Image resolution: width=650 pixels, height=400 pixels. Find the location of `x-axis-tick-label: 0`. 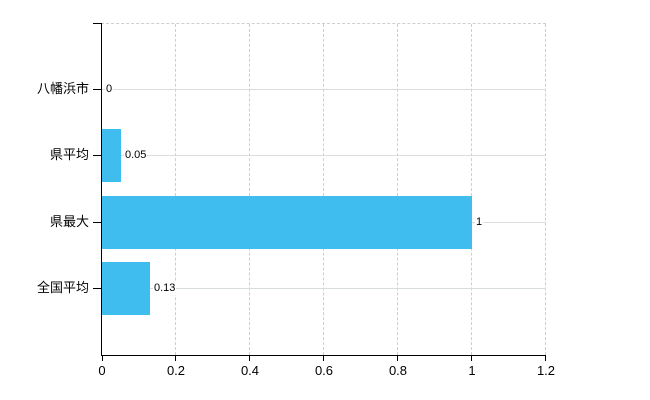

x-axis-tick-label: 0 is located at coordinates (102, 370).